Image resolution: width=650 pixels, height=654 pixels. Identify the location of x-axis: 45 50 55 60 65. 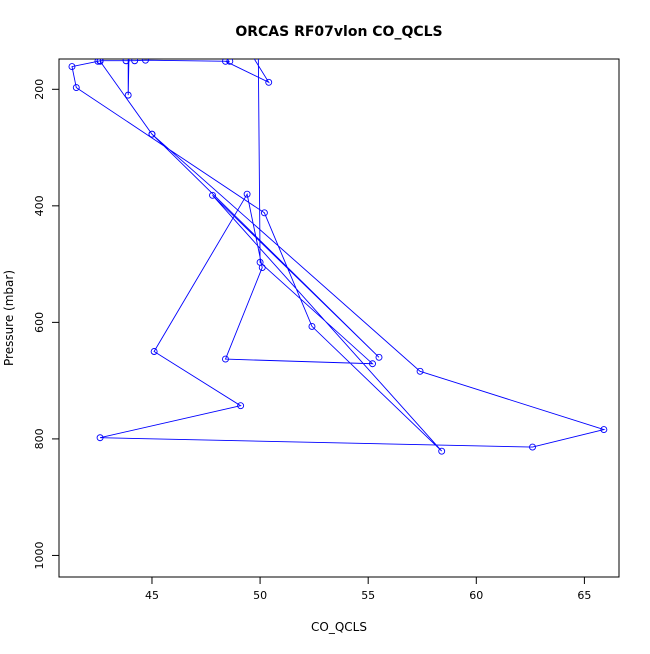
(368, 589).